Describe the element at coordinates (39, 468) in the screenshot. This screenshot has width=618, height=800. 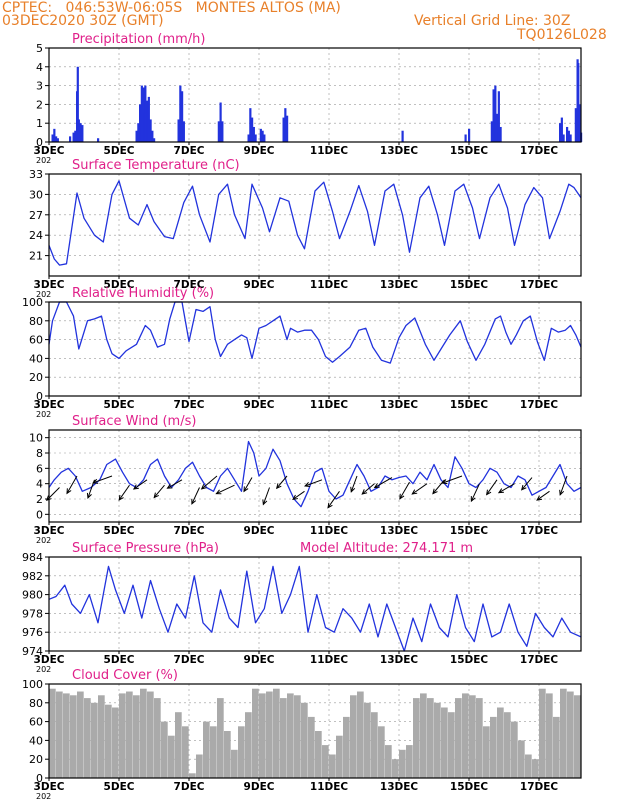
I see `y-tick-label: 6` at that location.